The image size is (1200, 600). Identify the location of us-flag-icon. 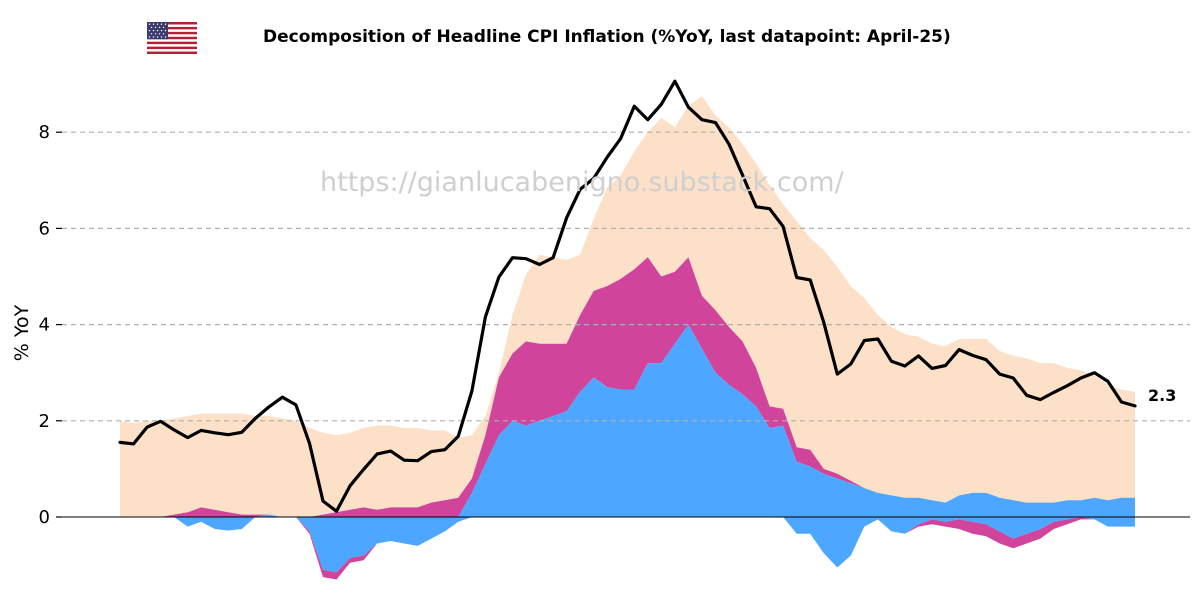
(172, 38).